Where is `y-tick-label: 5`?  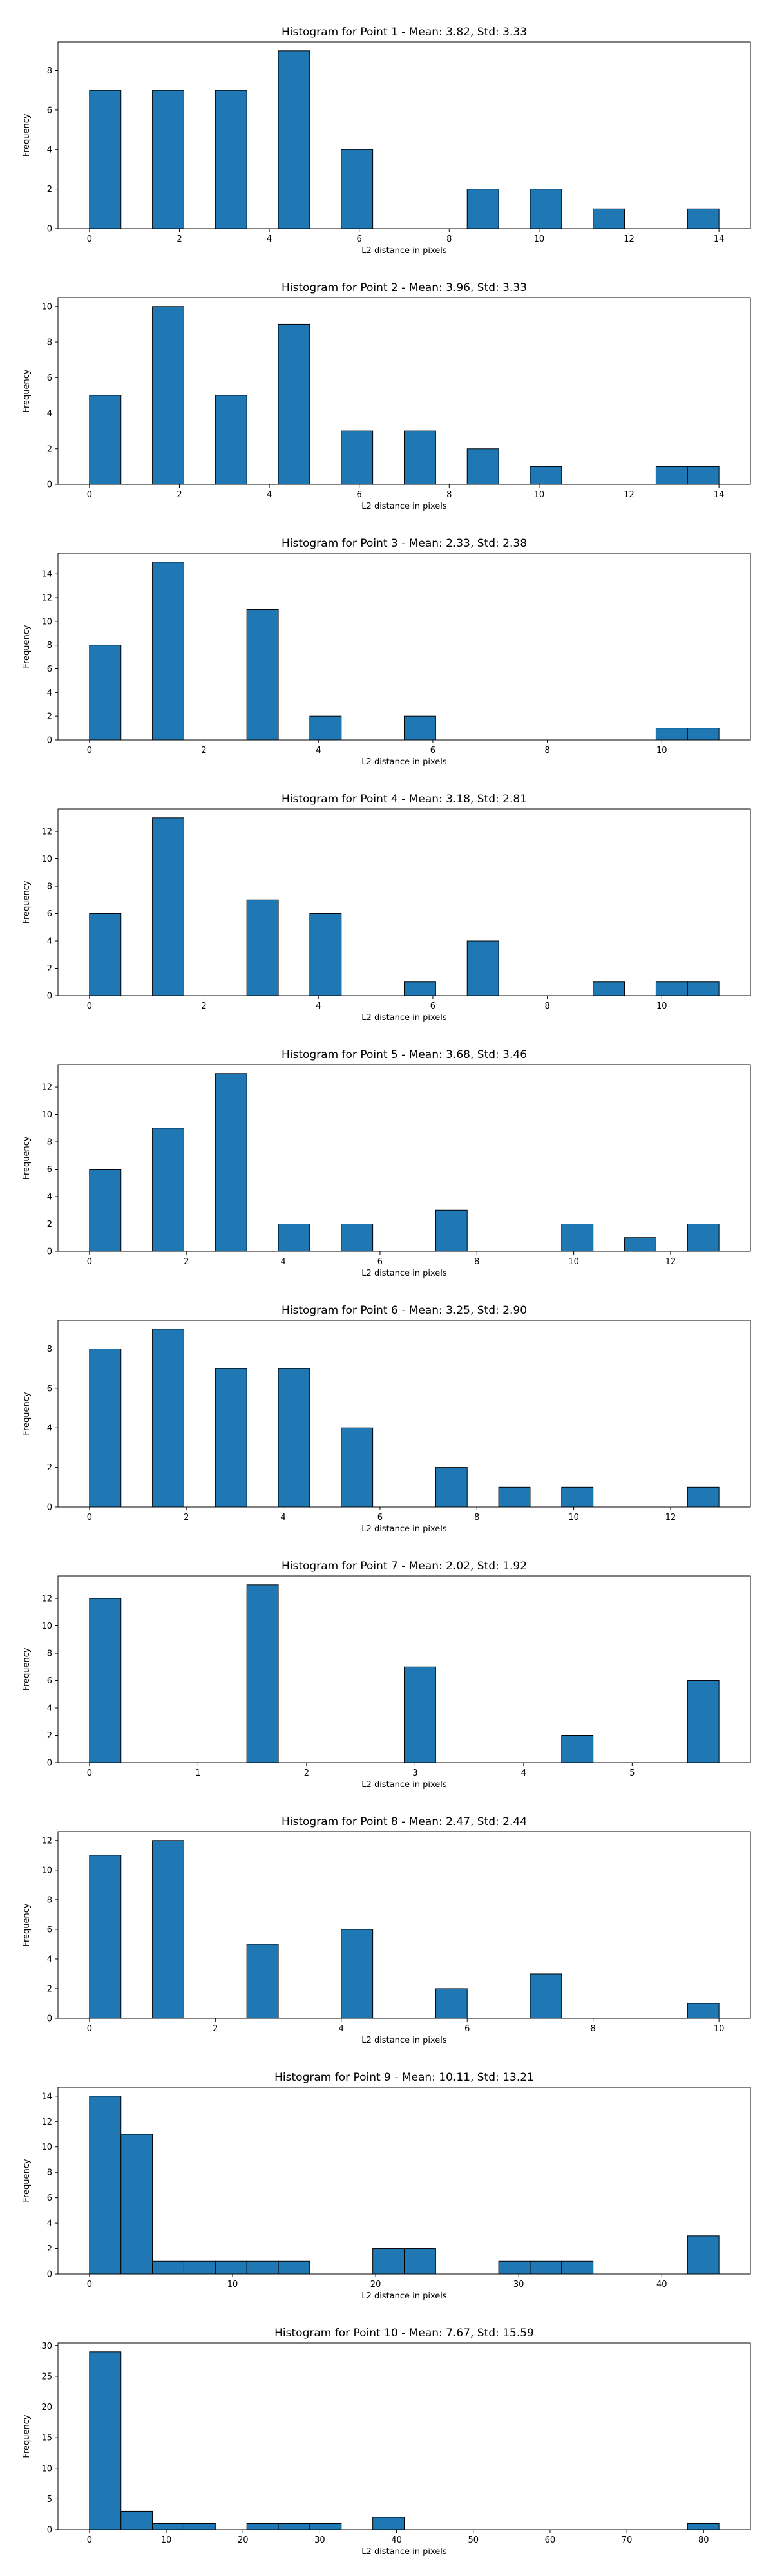
y-tick-label: 5 is located at coordinates (50, 2500).